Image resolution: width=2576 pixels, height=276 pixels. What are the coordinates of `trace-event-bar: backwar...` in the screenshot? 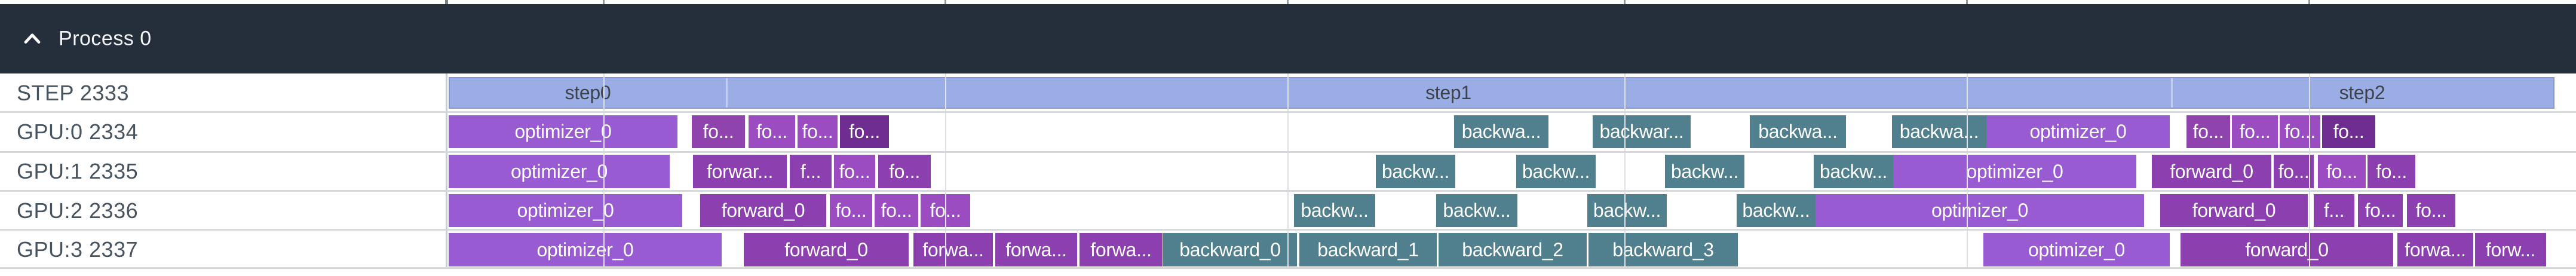 It's located at (1642, 131).